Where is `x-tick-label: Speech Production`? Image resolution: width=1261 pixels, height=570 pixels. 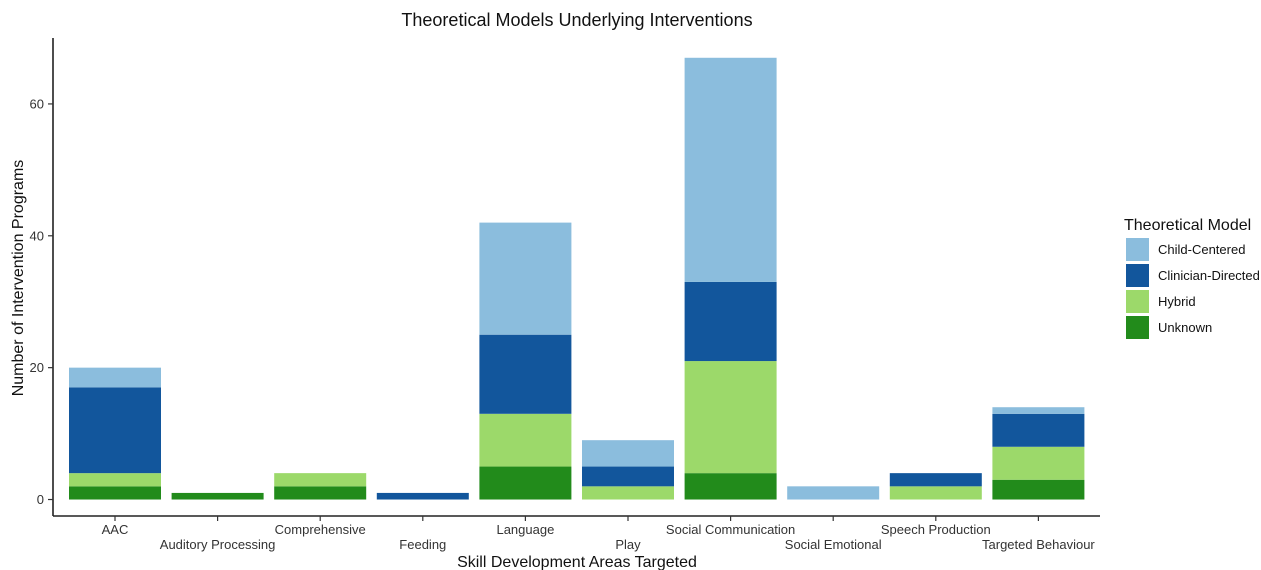
x-tick-label: Speech Production is located at coordinates (936, 529).